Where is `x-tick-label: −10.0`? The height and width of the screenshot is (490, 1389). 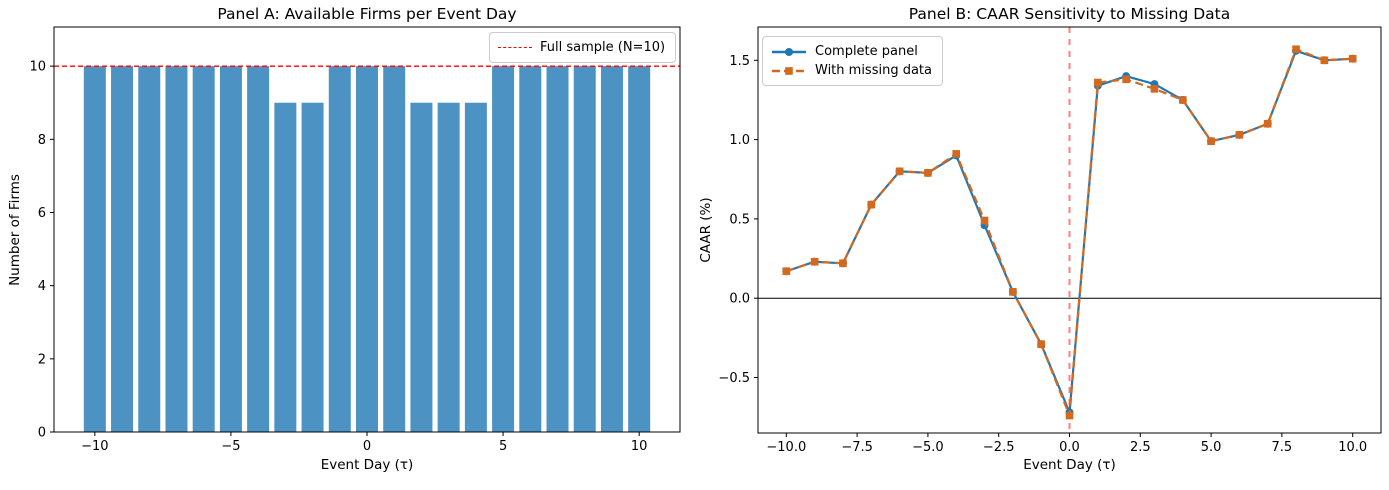
x-tick-label: −10.0 is located at coordinates (786, 447).